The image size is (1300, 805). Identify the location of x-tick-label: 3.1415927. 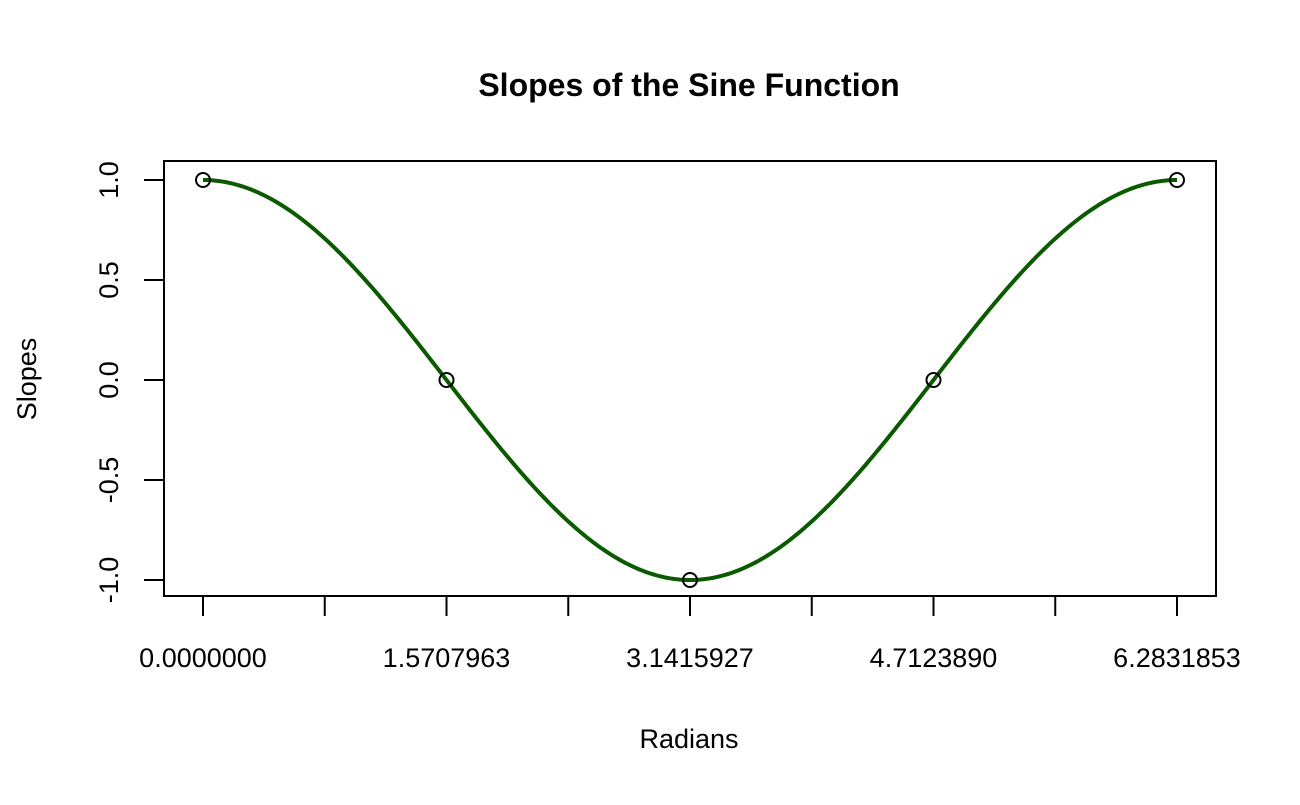
(690, 658).